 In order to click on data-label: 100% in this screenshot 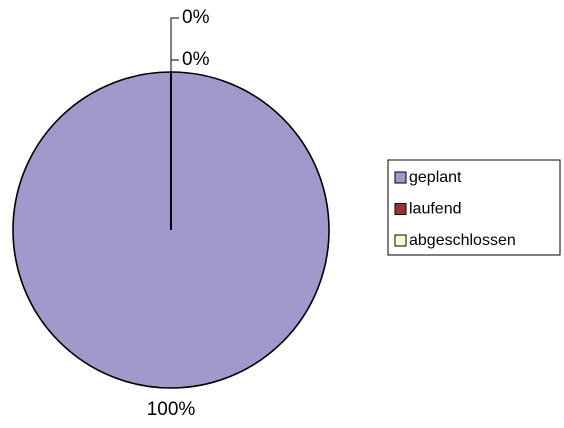, I will do `click(171, 409)`.